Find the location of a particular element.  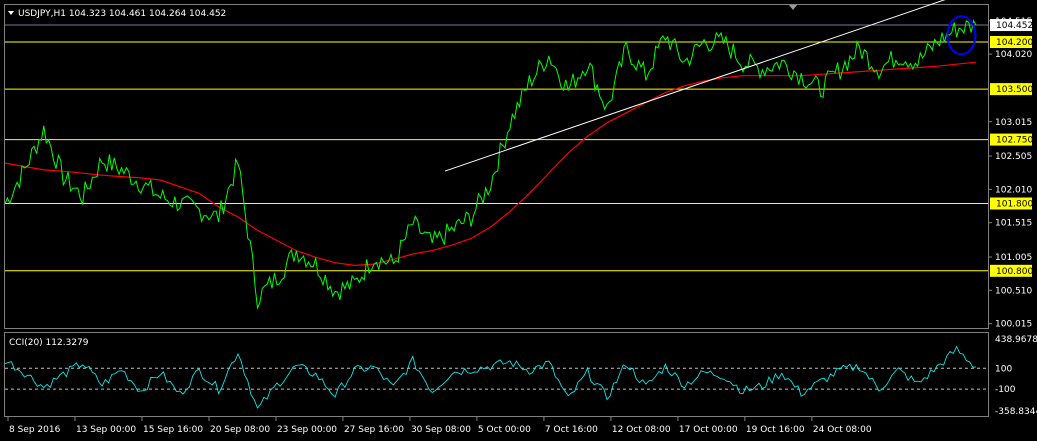

collapse-triangle-icon is located at coordinates (11, 13).